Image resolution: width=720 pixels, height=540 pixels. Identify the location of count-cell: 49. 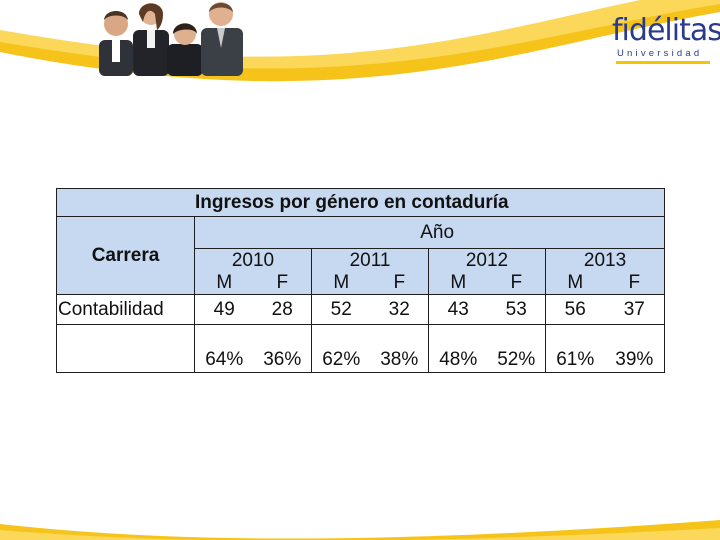
(224, 309).